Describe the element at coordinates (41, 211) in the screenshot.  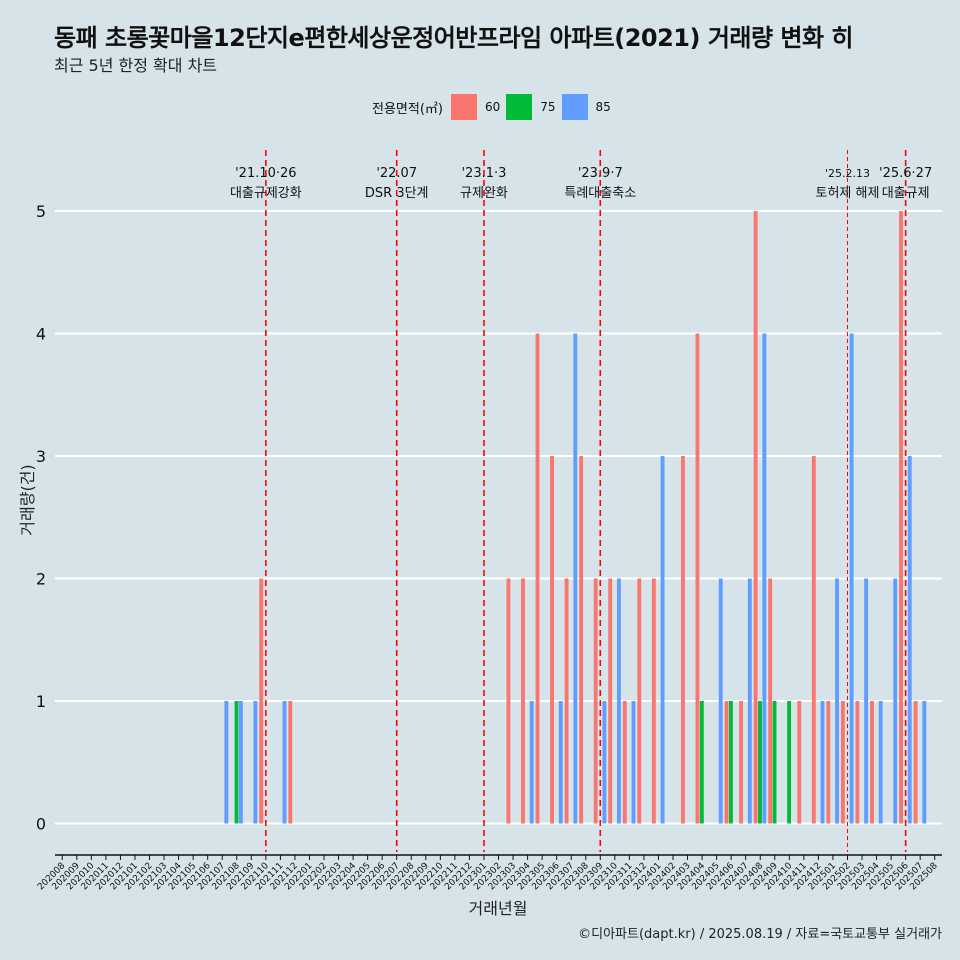
I see `y-tick-label-5: 5` at that location.